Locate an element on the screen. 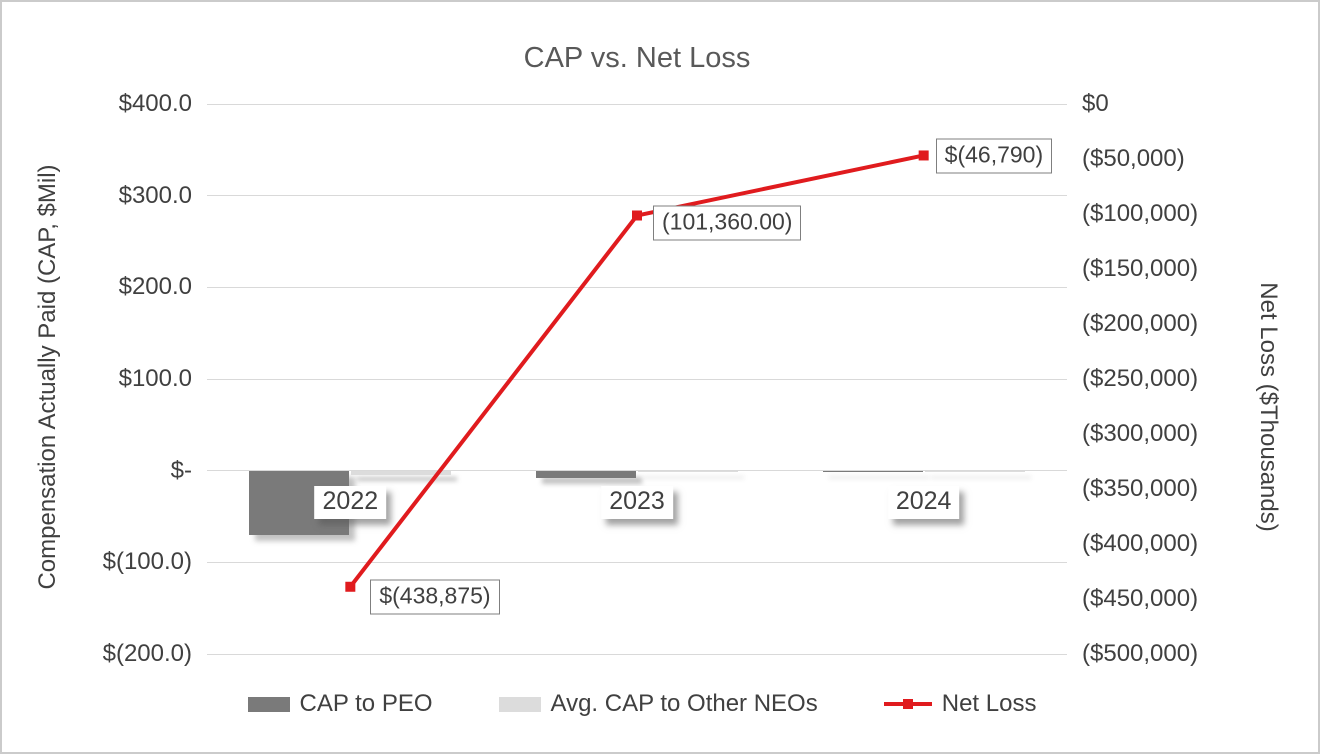 This screenshot has height=754, width=1320. left-axis-tick: $100.0 is located at coordinates (155, 378).